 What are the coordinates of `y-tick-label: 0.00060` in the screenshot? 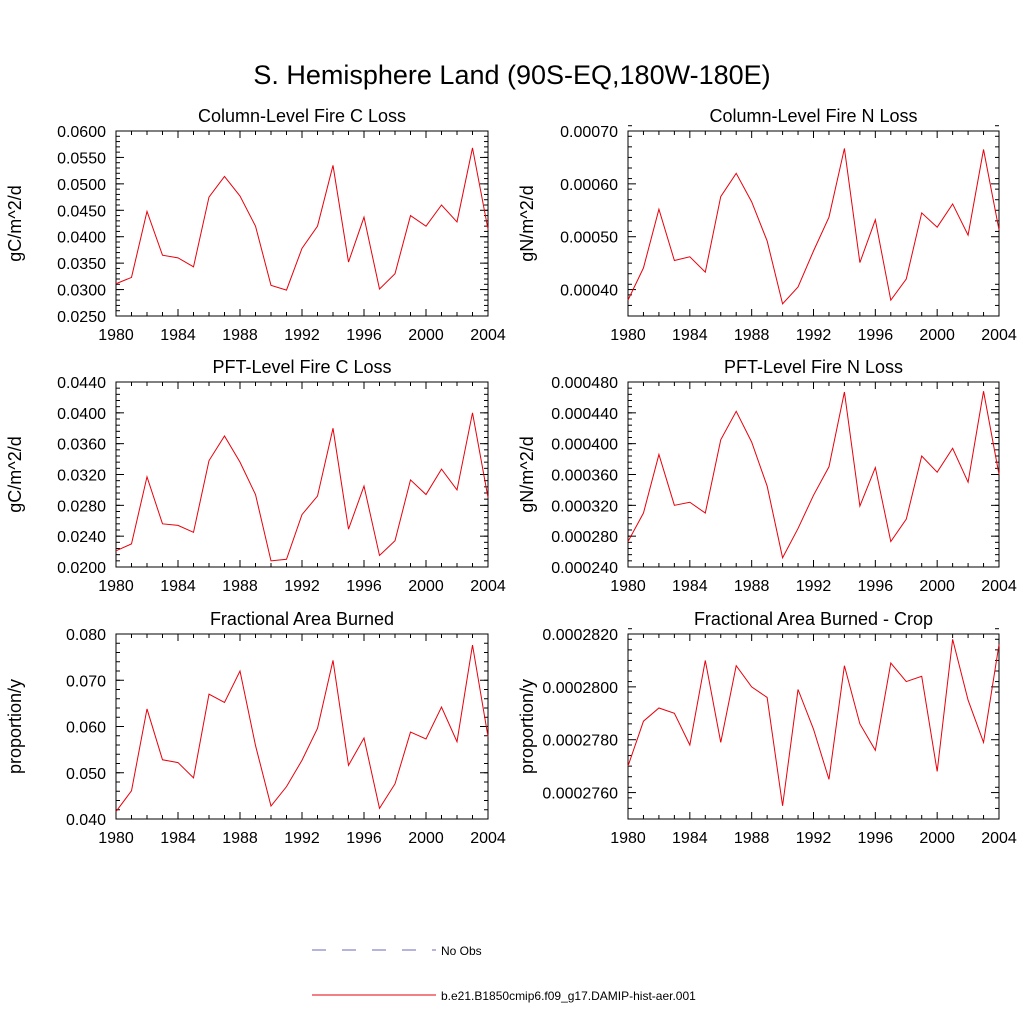 It's located at (589, 185).